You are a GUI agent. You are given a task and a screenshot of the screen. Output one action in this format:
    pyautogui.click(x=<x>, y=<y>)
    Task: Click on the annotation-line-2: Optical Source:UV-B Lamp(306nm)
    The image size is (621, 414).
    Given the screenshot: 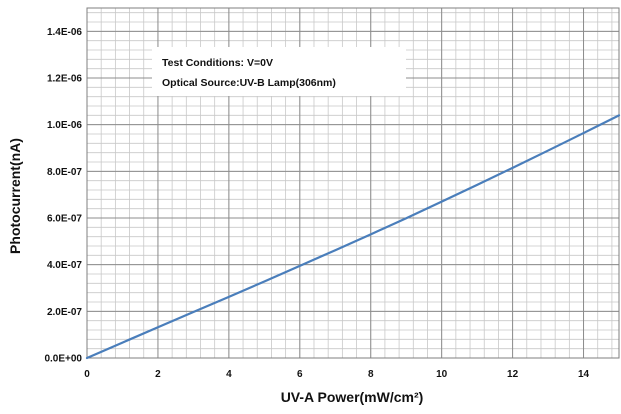 What is the action you would take?
    pyautogui.click(x=249, y=83)
    